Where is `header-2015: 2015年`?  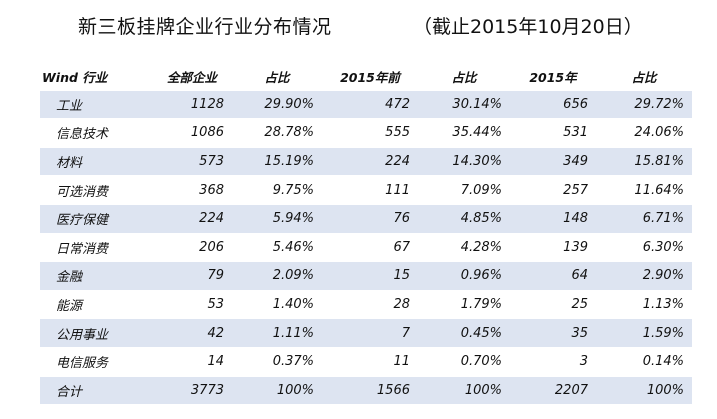
header-2015: 2015年 is located at coordinates (553, 78).